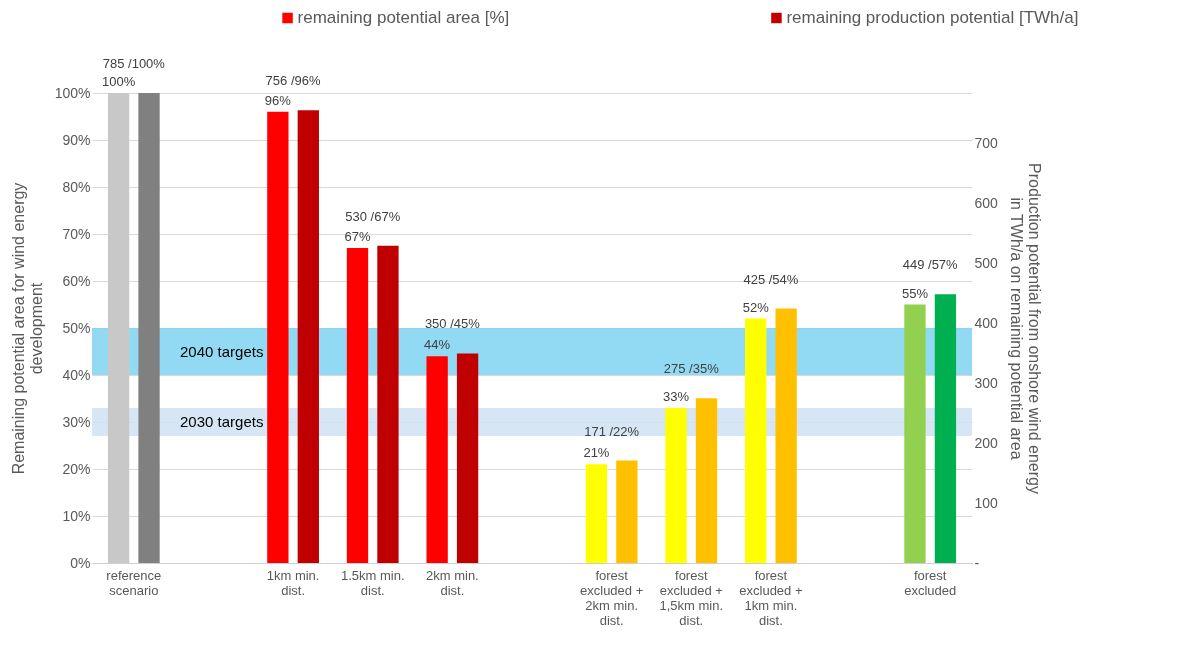  I want to click on data-label: 96%, so click(278, 100).